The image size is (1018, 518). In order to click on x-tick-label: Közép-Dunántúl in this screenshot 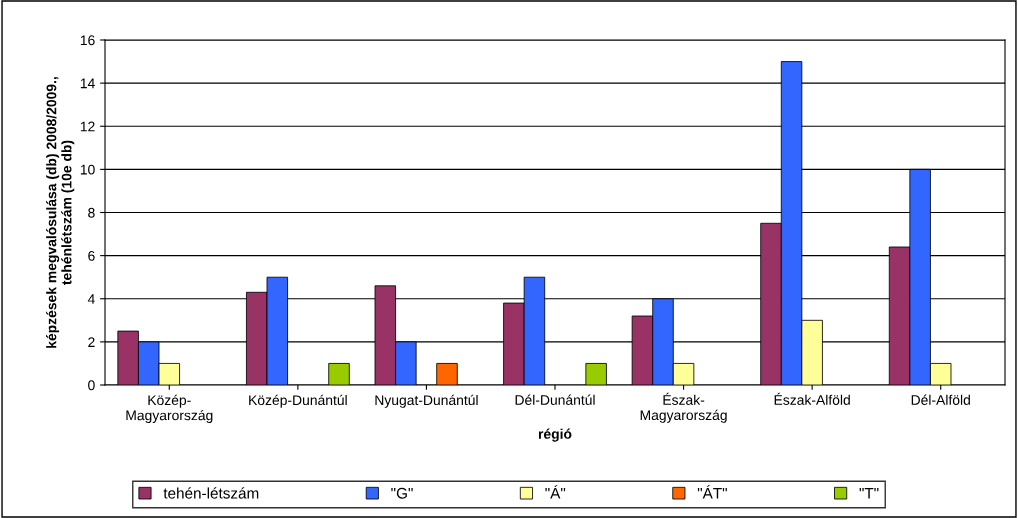, I will do `click(298, 401)`.